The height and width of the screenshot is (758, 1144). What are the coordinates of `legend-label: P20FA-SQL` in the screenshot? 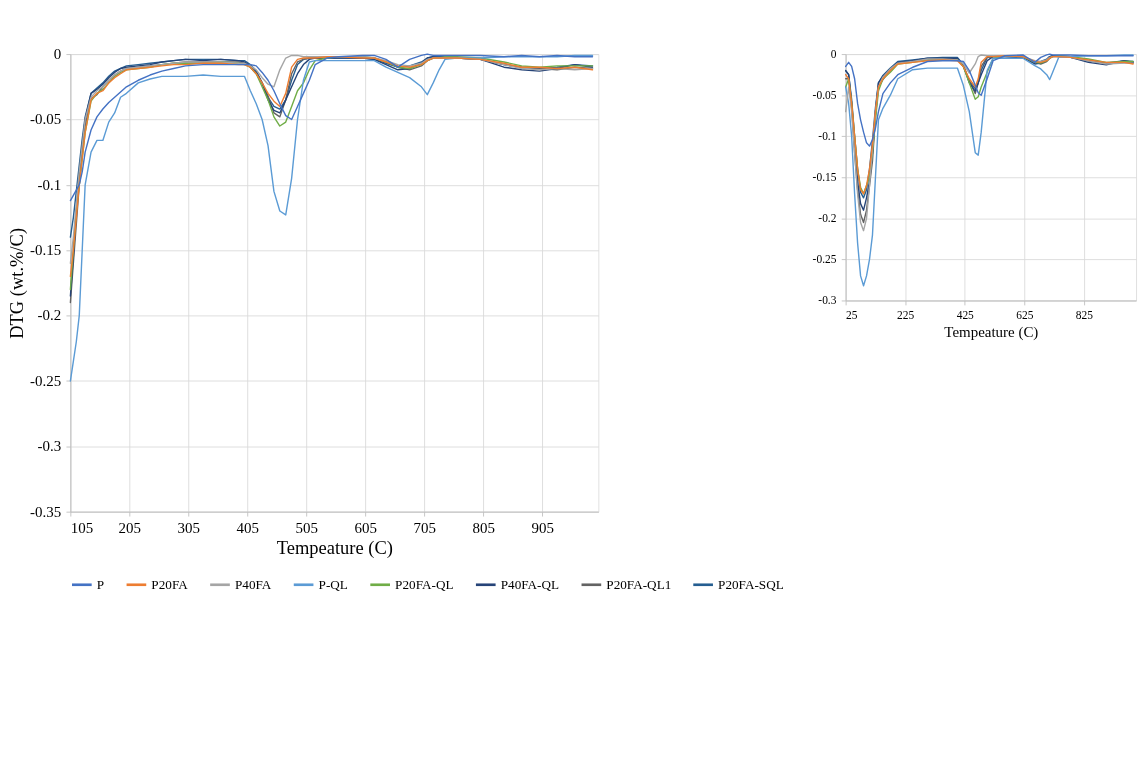 It's located at (751, 585).